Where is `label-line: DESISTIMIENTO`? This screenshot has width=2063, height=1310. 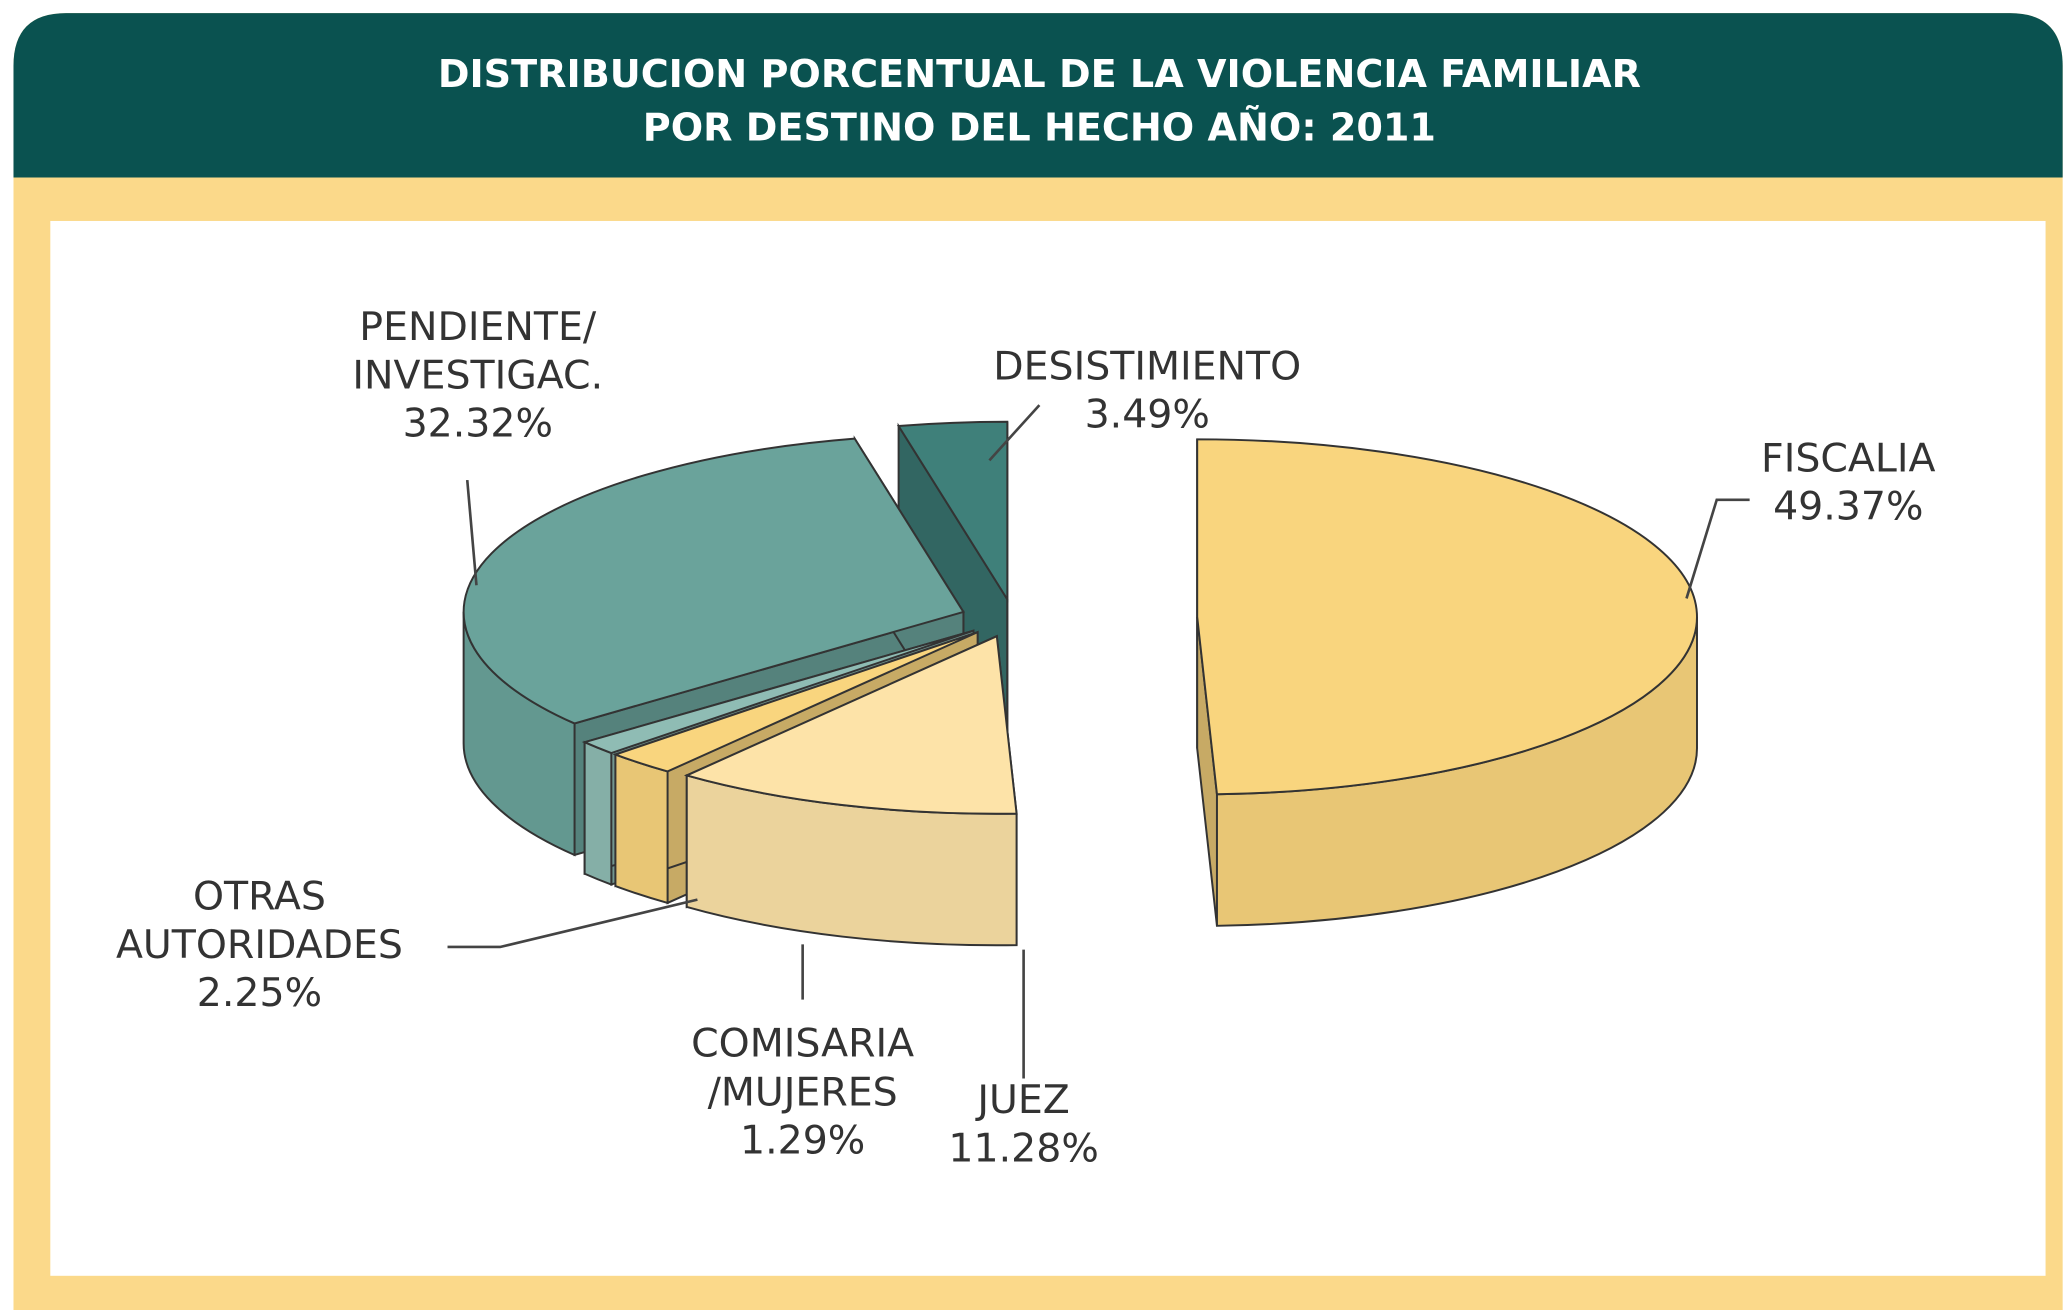 label-line: DESISTIMIENTO is located at coordinates (1147, 366).